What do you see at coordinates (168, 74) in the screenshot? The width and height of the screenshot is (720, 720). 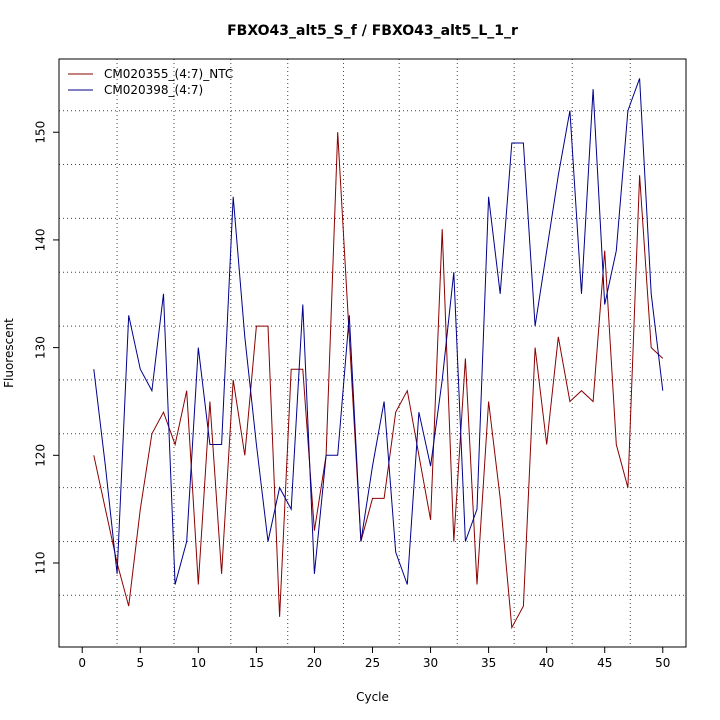 I see `legend-label-1: CM020355_(4:7)_NTC` at bounding box center [168, 74].